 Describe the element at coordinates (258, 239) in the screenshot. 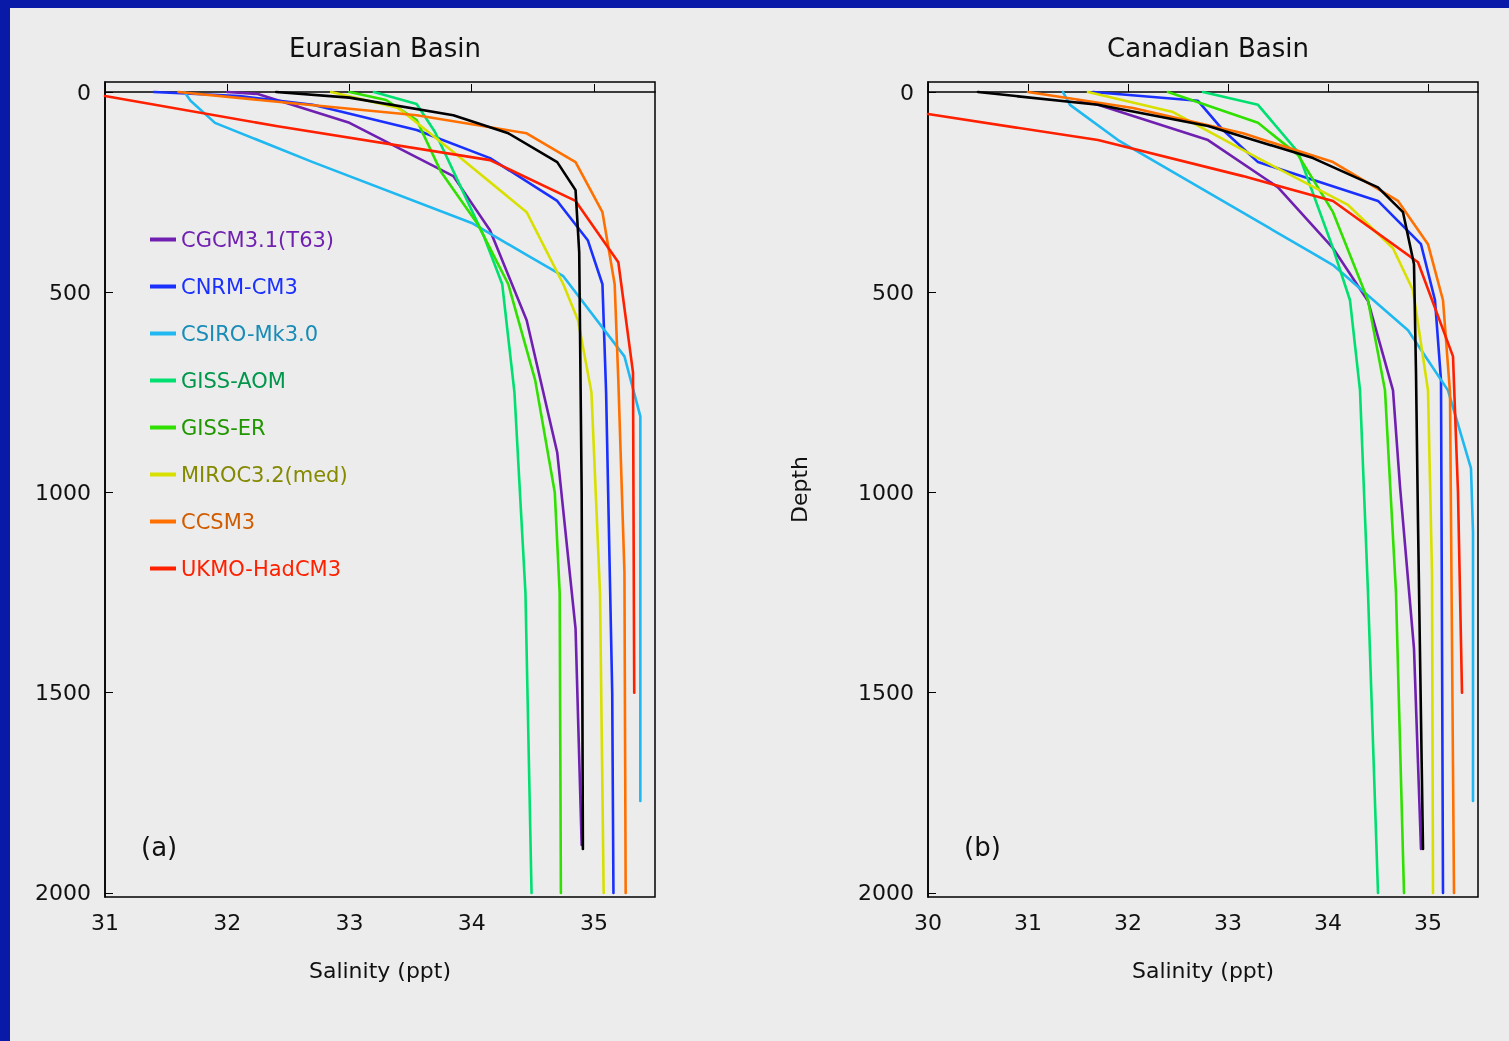

I see `legend-label: CGCM3.1(T63)` at that location.